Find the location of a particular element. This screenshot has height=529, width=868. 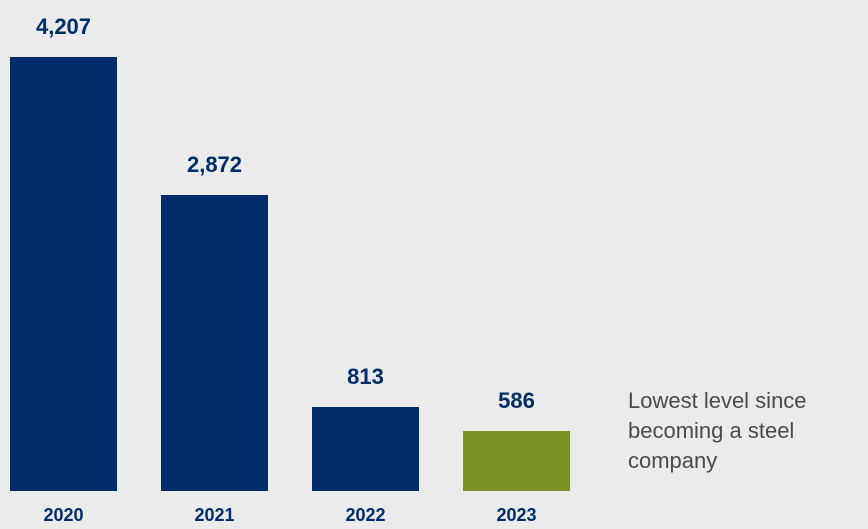

bar-2023 is located at coordinates (516, 461).